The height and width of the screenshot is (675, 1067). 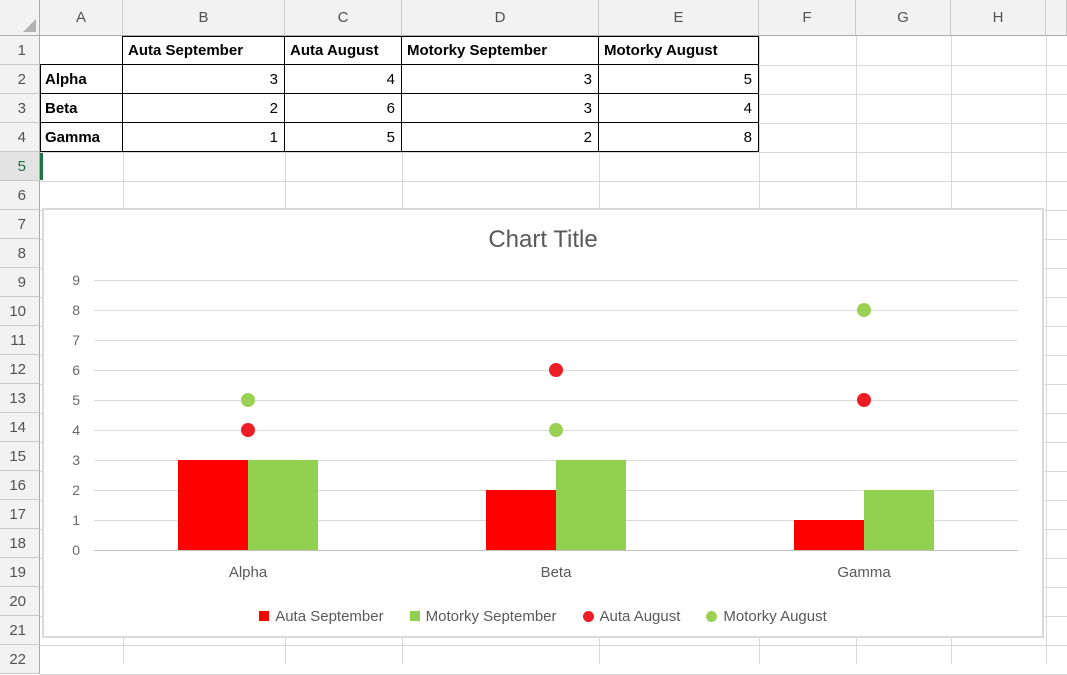 I want to click on x-axis-label-gamma: Gamma, so click(x=864, y=572).